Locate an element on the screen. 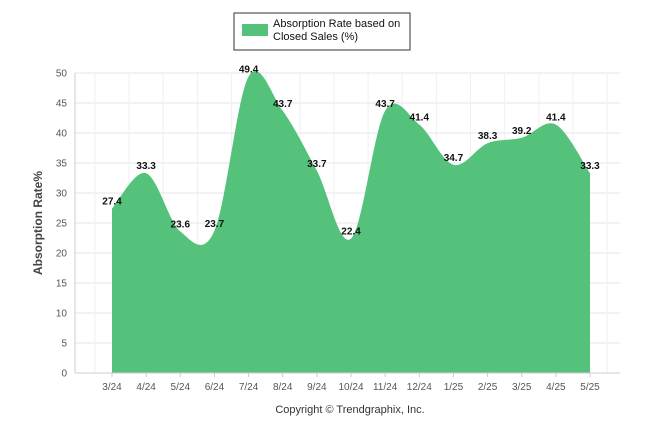 The image size is (646, 434). y-tick-label: 25 is located at coordinates (62, 224).